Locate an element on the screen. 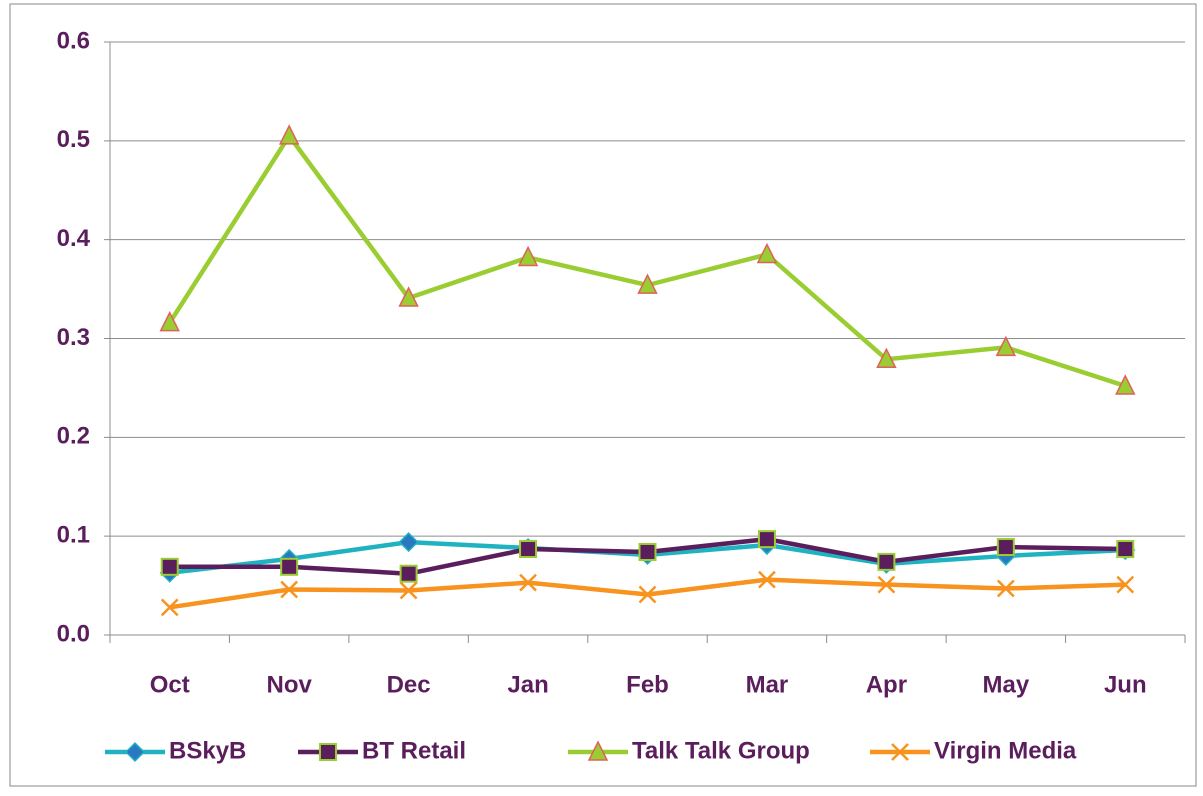 The width and height of the screenshot is (1203, 796). x-tick-label: Apr is located at coordinates (886, 684).